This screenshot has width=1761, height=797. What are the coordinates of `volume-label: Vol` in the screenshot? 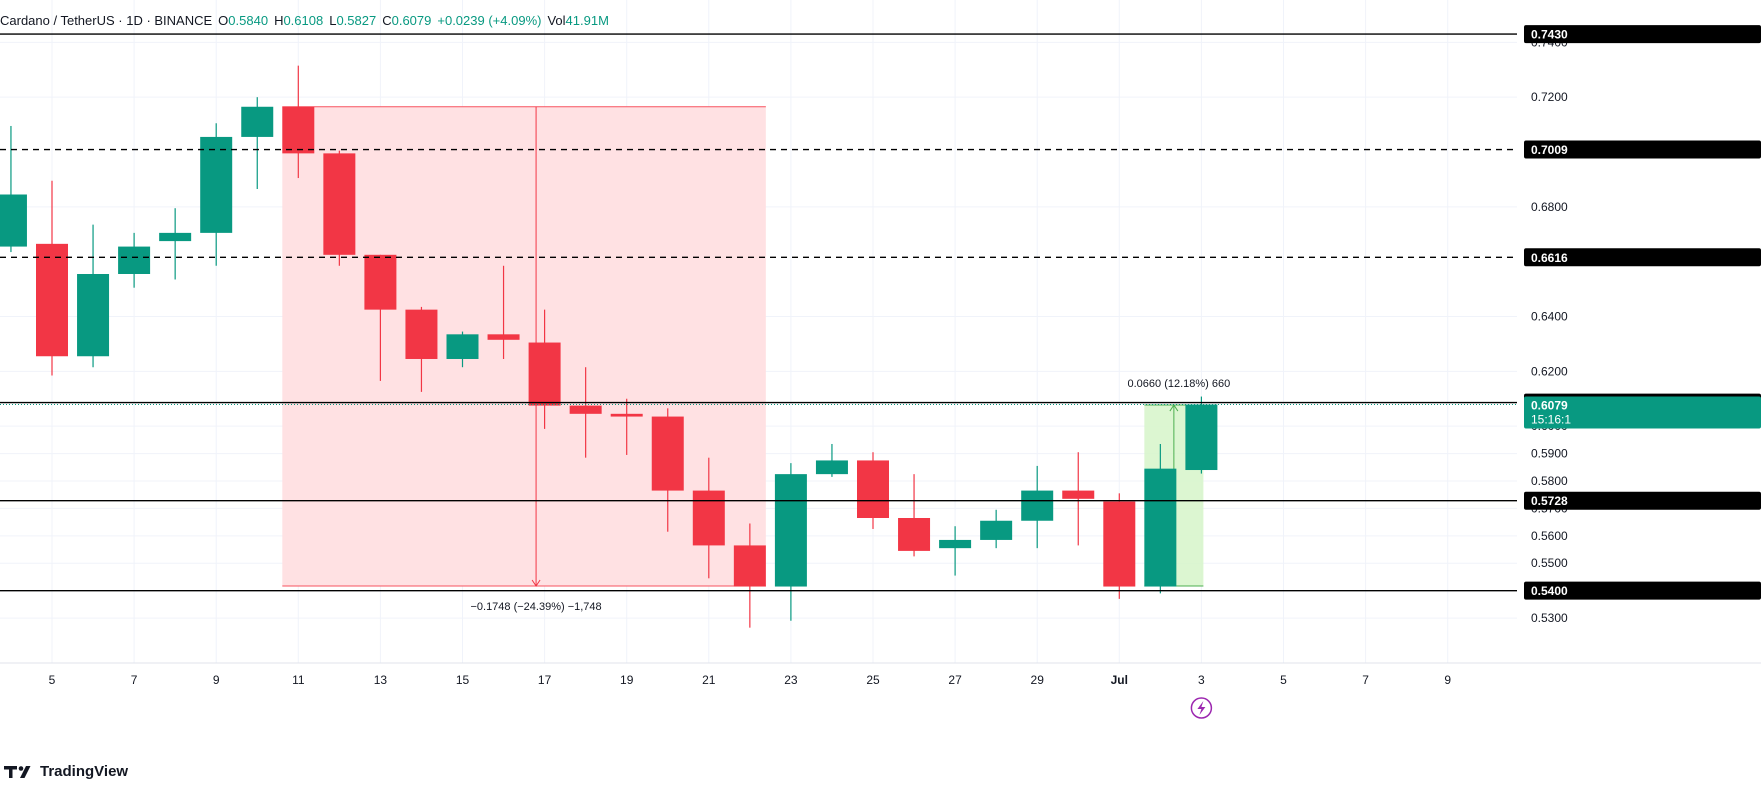 It's located at (556, 20).